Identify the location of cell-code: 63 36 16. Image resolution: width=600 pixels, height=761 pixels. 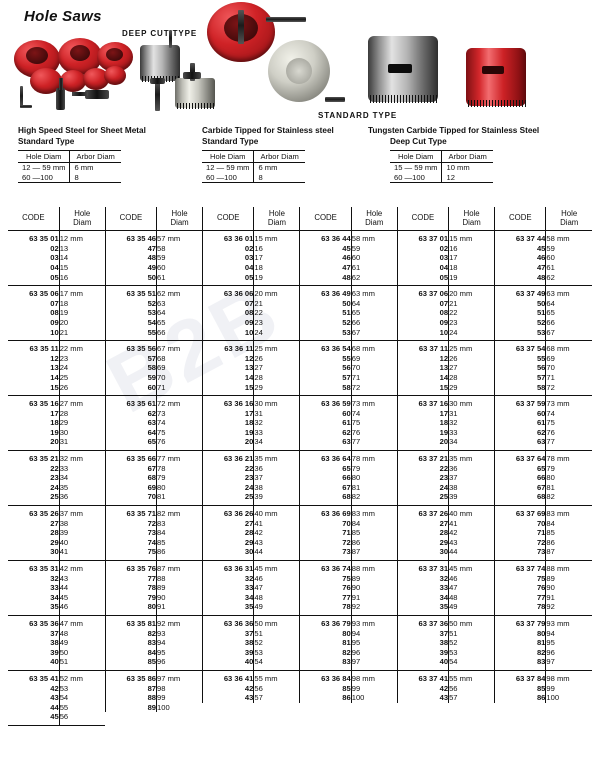
(228, 402).